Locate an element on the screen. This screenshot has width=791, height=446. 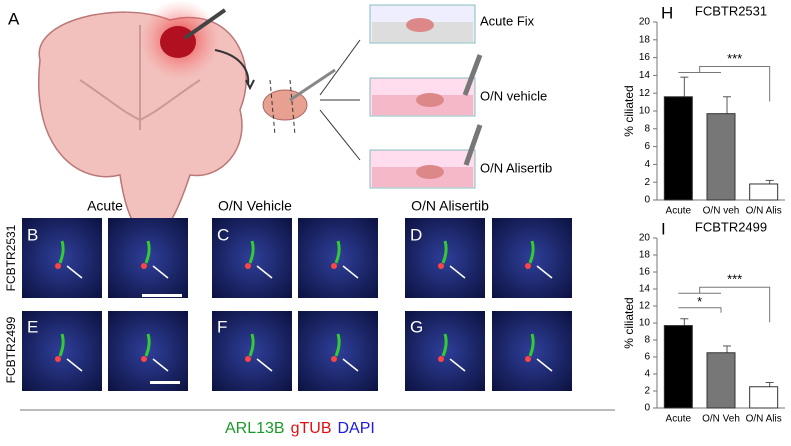
y-axis-label: % ciliated is located at coordinates (629, 110).